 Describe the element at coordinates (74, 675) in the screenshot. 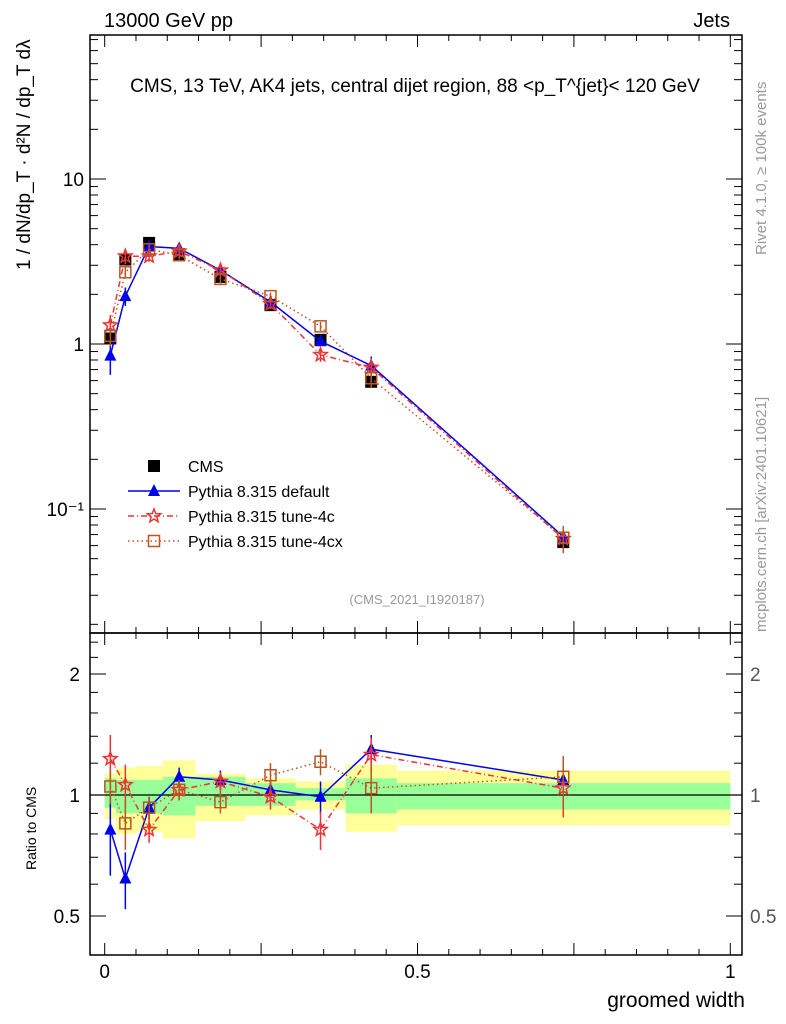

I see `ratio-y-tick-label: 2` at that location.